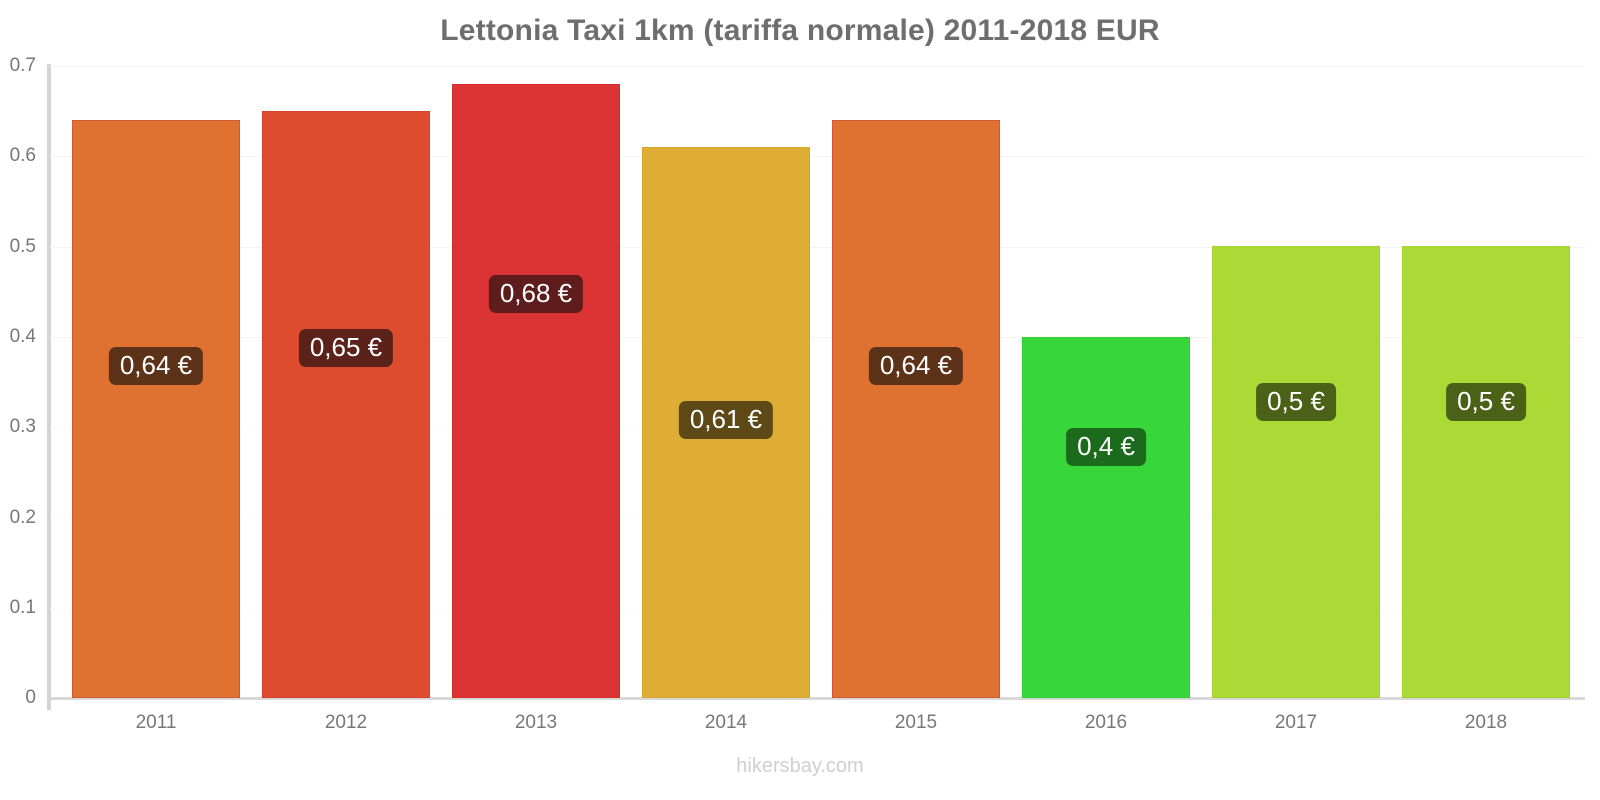  Describe the element at coordinates (156, 722) in the screenshot. I see `x-tick-2011: 2011` at that location.